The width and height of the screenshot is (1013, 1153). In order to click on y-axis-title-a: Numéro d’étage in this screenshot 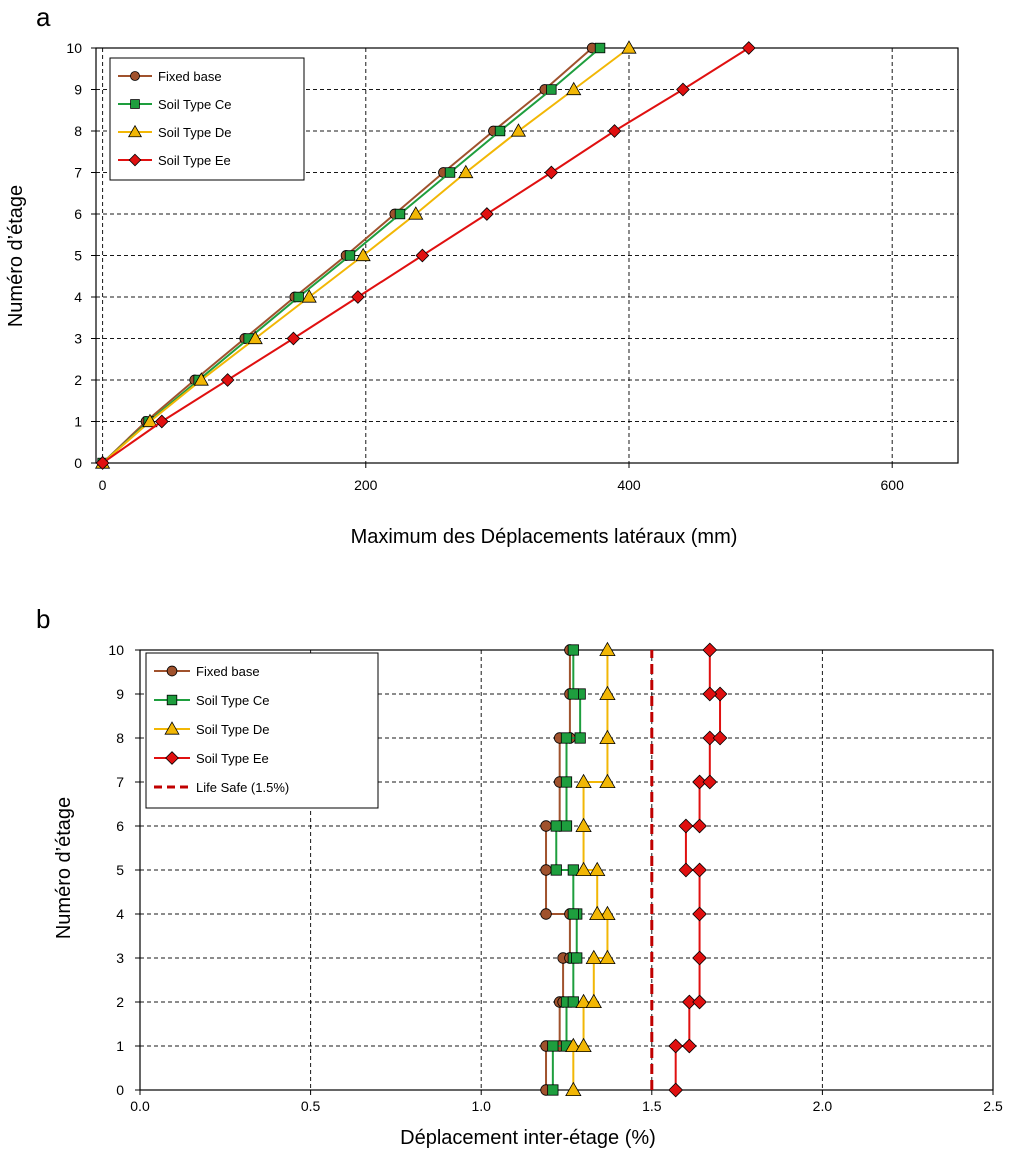, I will do `click(16, 256)`.